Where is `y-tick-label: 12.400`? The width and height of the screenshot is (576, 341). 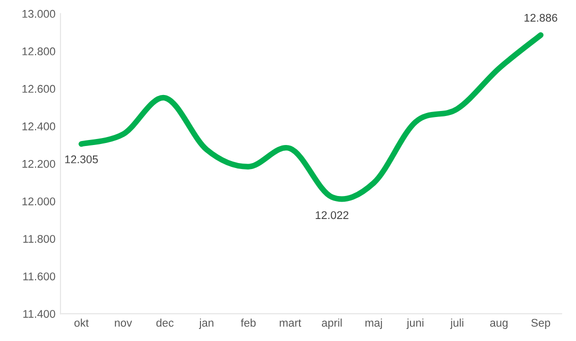
y-tick-label: 12.400 is located at coordinates (39, 126).